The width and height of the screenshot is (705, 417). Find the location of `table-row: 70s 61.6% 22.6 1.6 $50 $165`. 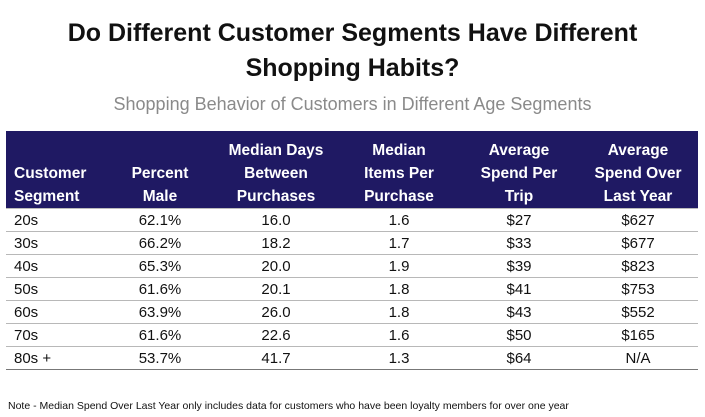

table-row: 70s 61.6% 22.6 1.6 $50 $165 is located at coordinates (352, 335).